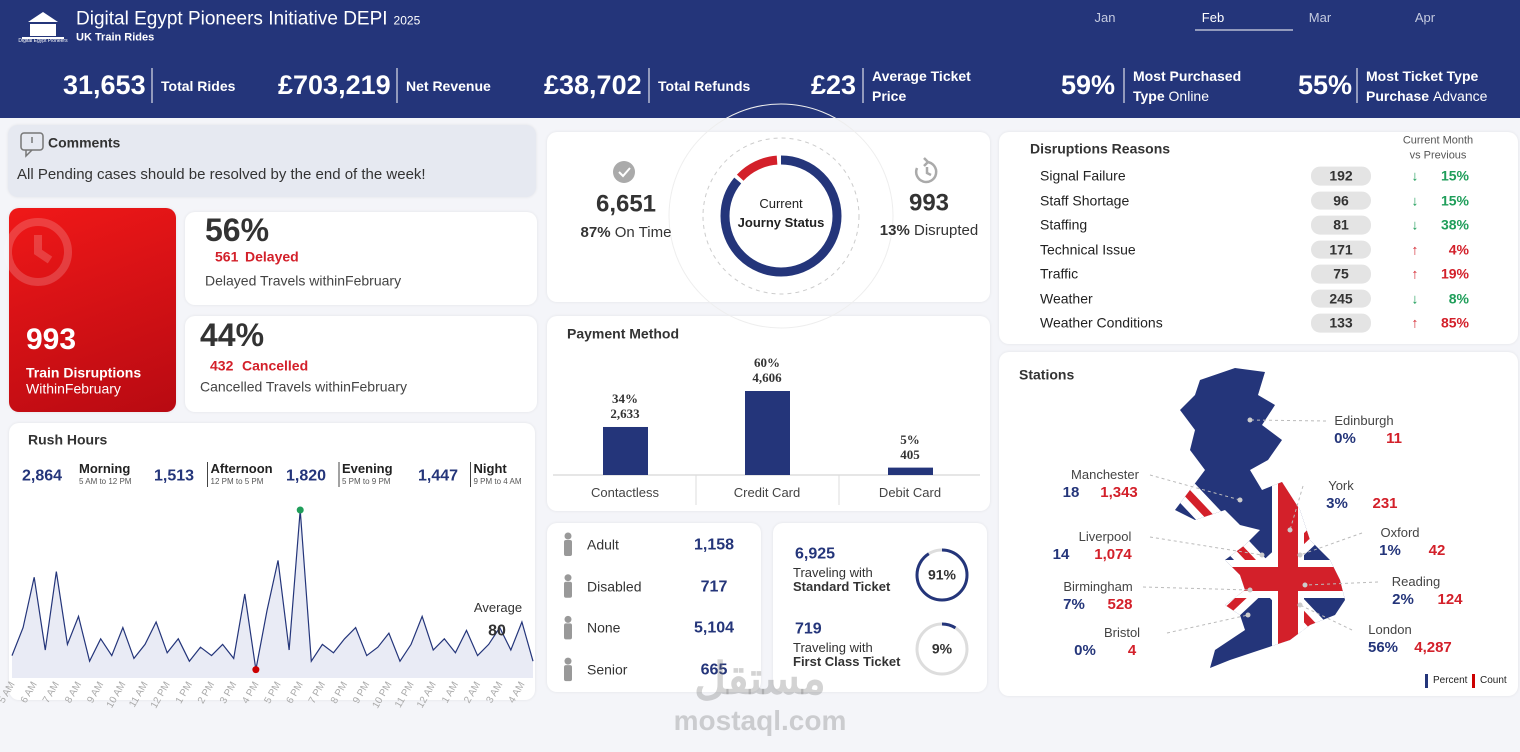 Image resolution: width=1520 pixels, height=752 pixels. What do you see at coordinates (1341, 274) in the screenshot?
I see `reason-count: 75` at bounding box center [1341, 274].